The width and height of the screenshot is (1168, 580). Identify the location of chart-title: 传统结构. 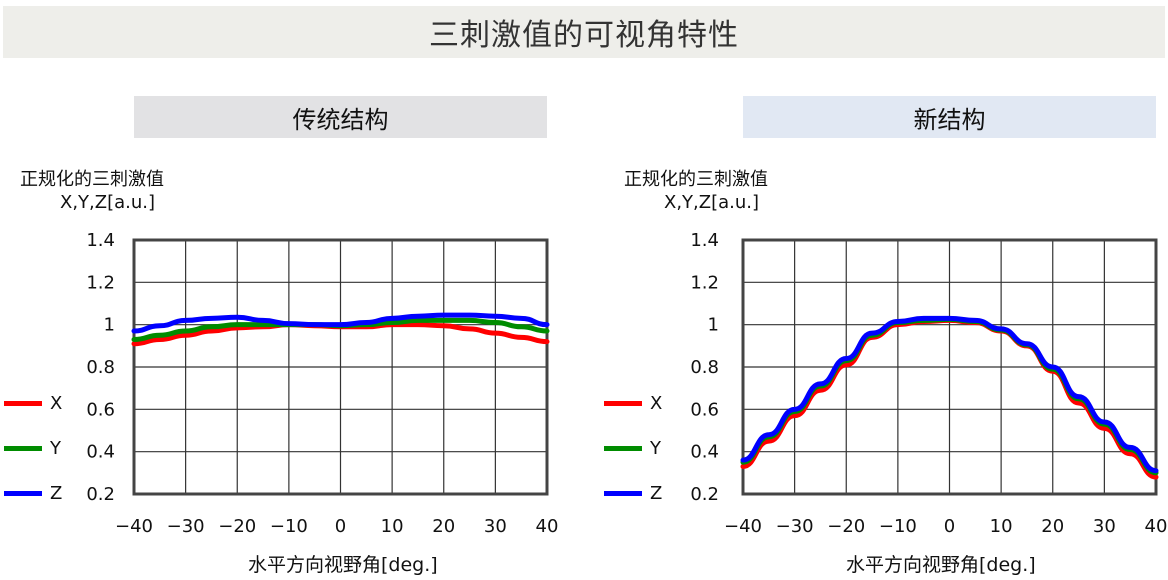
(340, 117).